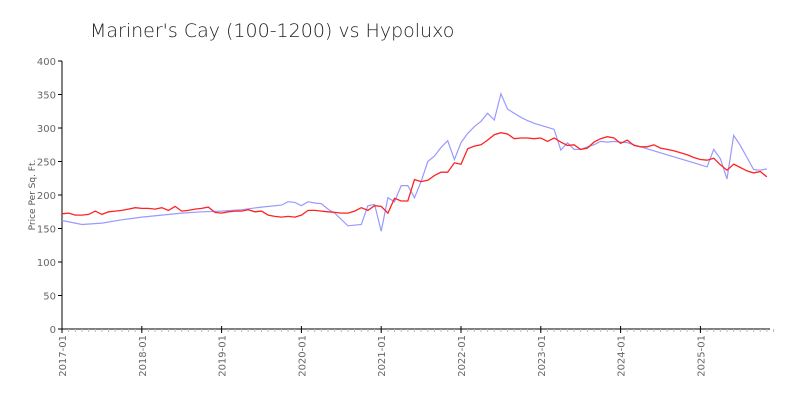  Describe the element at coordinates (701, 356) in the screenshot. I see `x-tick-label: 2025-01` at that location.